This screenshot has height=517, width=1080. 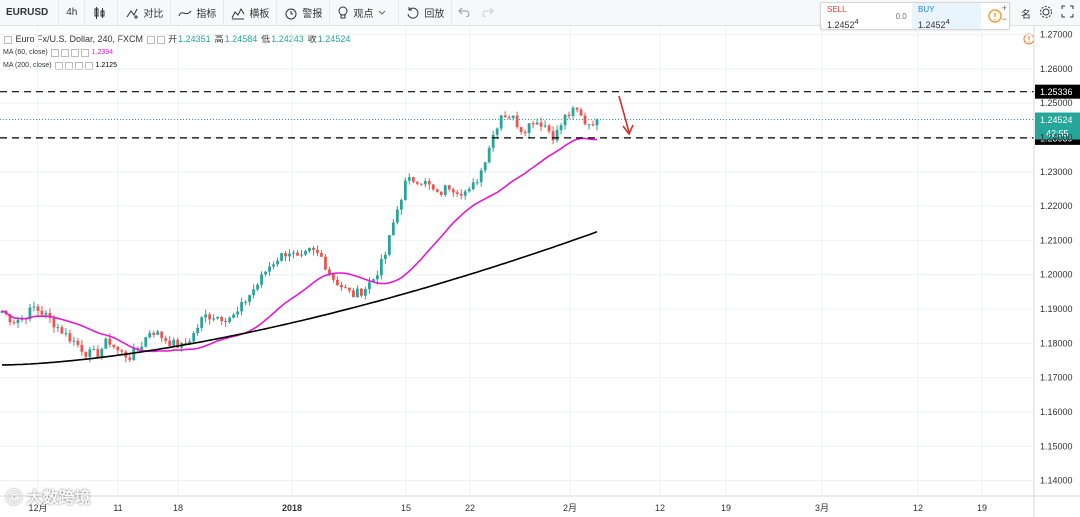 What do you see at coordinates (150, 39) in the screenshot?
I see `legend-eye-button` at bounding box center [150, 39].